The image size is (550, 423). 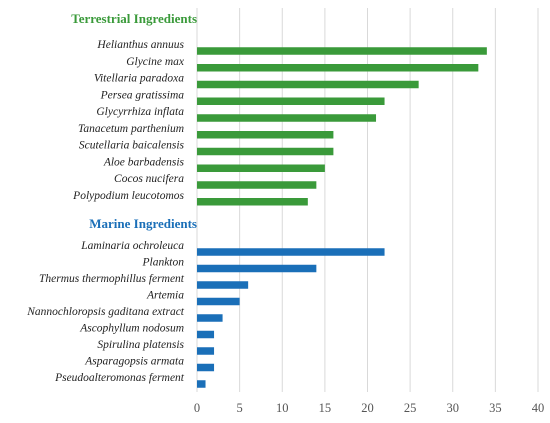 I want to click on category-label: Scutellaria baicalensis, so click(x=132, y=146).